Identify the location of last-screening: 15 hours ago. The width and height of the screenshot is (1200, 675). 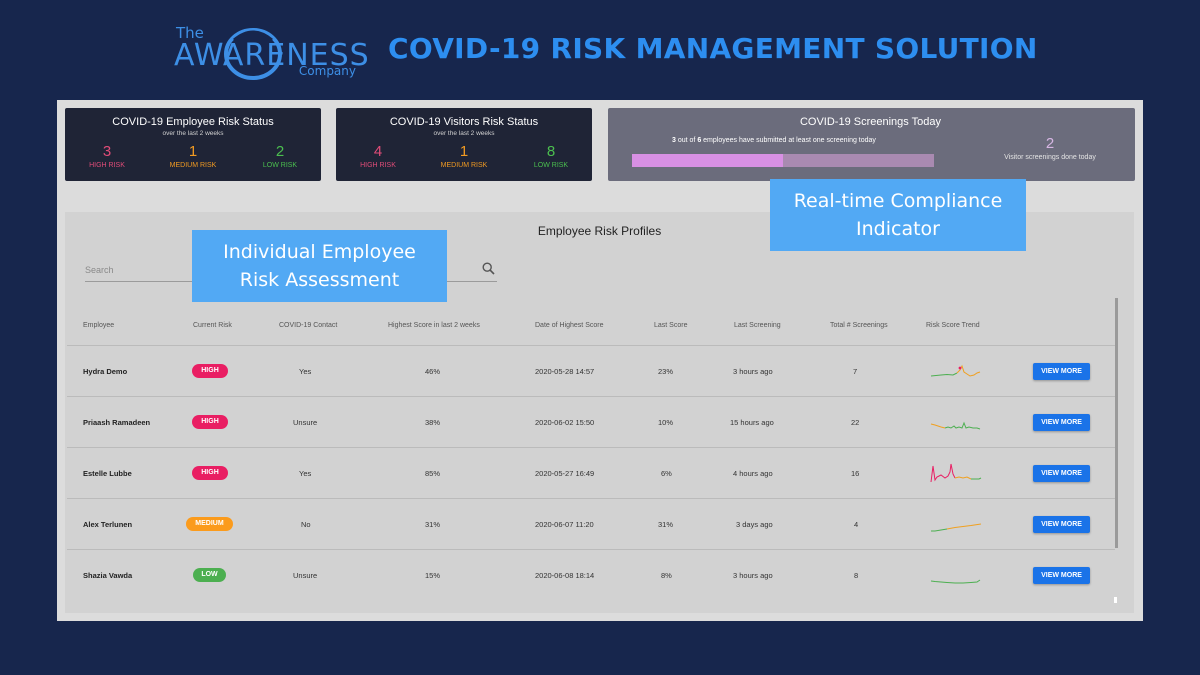
(752, 422).